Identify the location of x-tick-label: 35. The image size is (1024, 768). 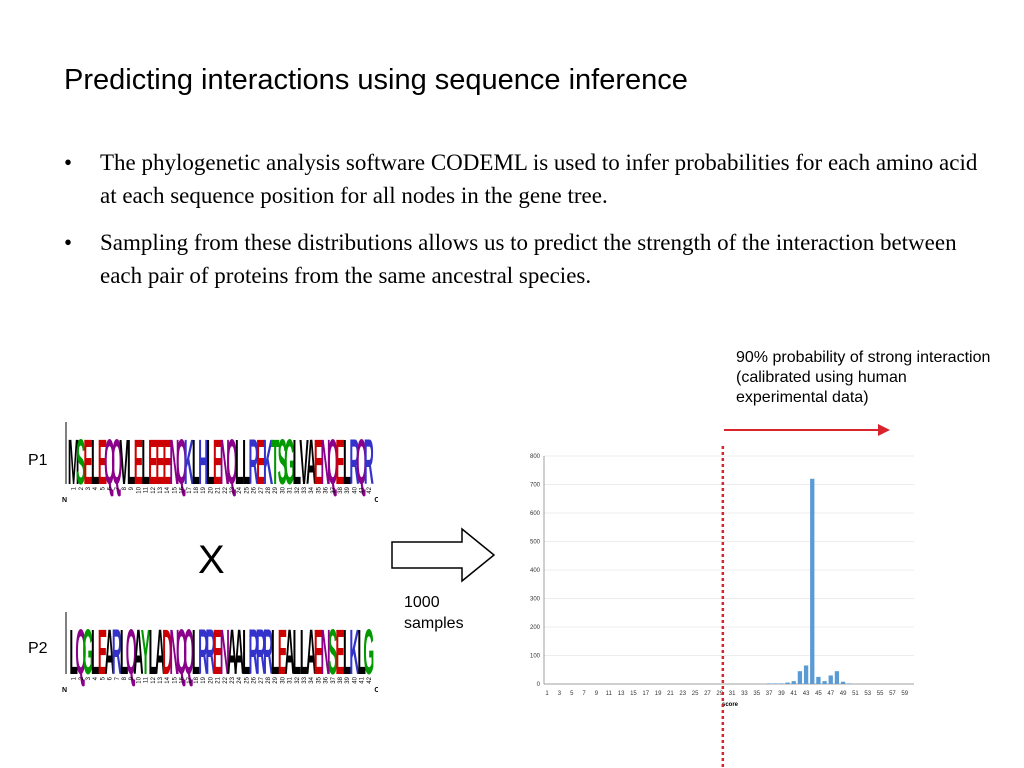
(756, 694).